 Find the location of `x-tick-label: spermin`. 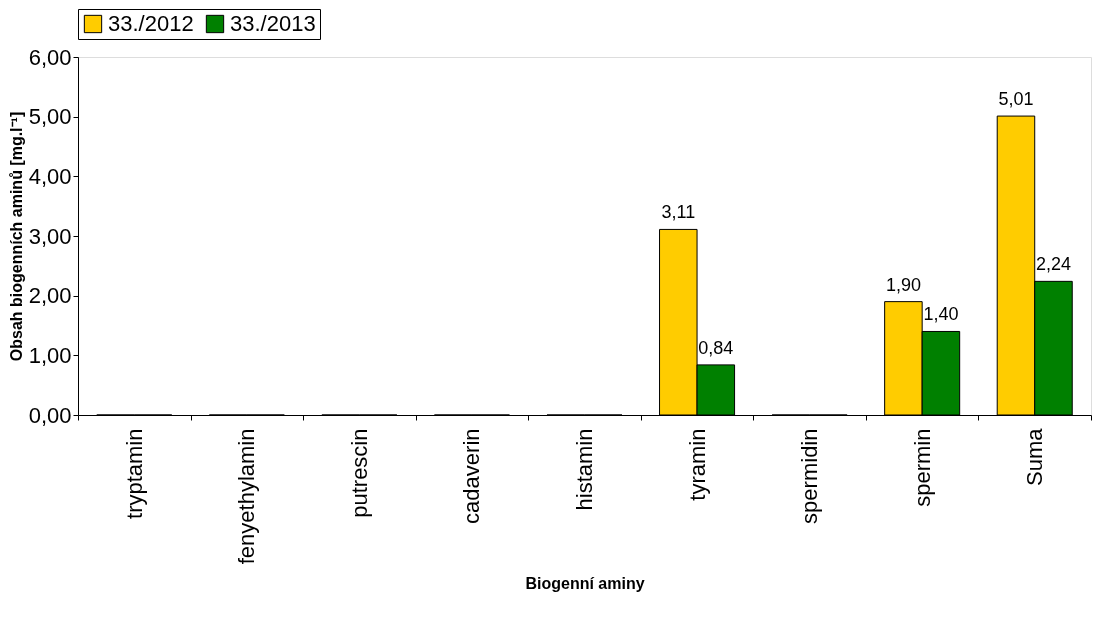

x-tick-label: spermin is located at coordinates (922, 467).